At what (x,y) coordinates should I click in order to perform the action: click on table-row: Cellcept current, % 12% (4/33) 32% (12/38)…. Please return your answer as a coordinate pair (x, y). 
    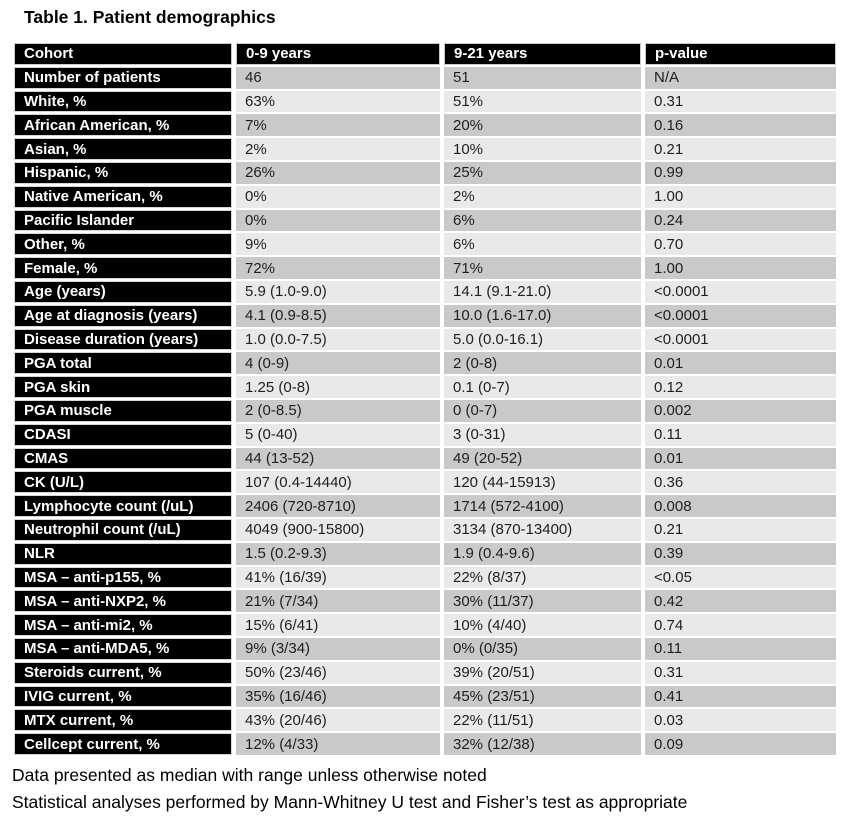
    Looking at the image, I should click on (425, 744).